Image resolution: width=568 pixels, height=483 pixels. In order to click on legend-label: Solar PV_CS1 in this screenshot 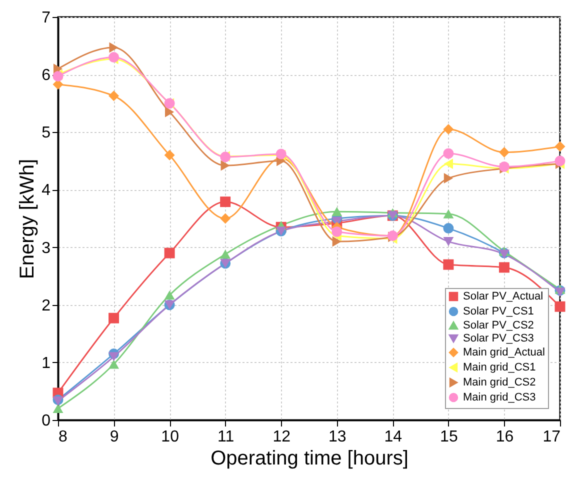, I will do `click(498, 312)`.